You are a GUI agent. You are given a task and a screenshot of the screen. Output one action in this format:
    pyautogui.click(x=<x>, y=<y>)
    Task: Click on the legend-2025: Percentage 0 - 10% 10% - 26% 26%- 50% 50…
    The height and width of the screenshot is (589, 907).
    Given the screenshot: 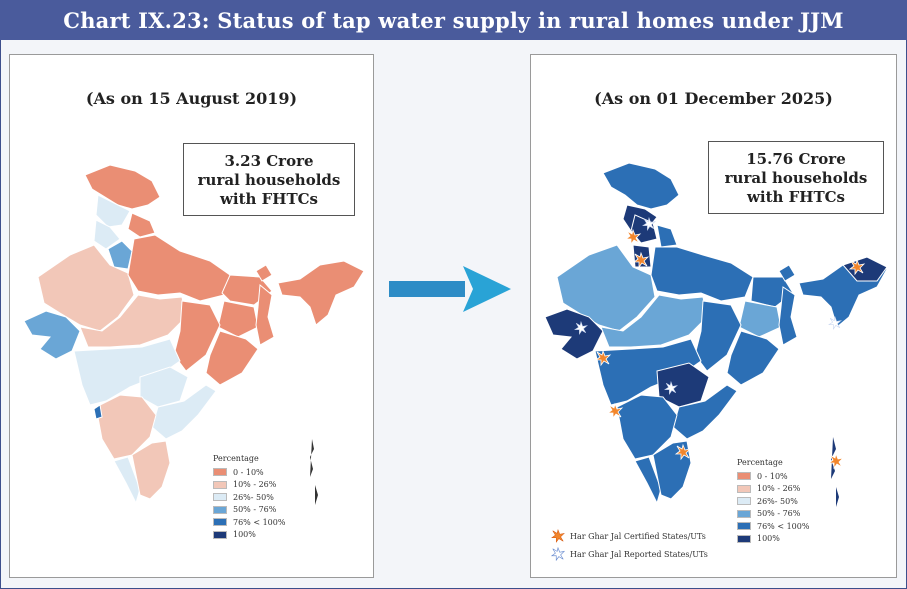 What is the action you would take?
    pyautogui.click(x=773, y=501)
    